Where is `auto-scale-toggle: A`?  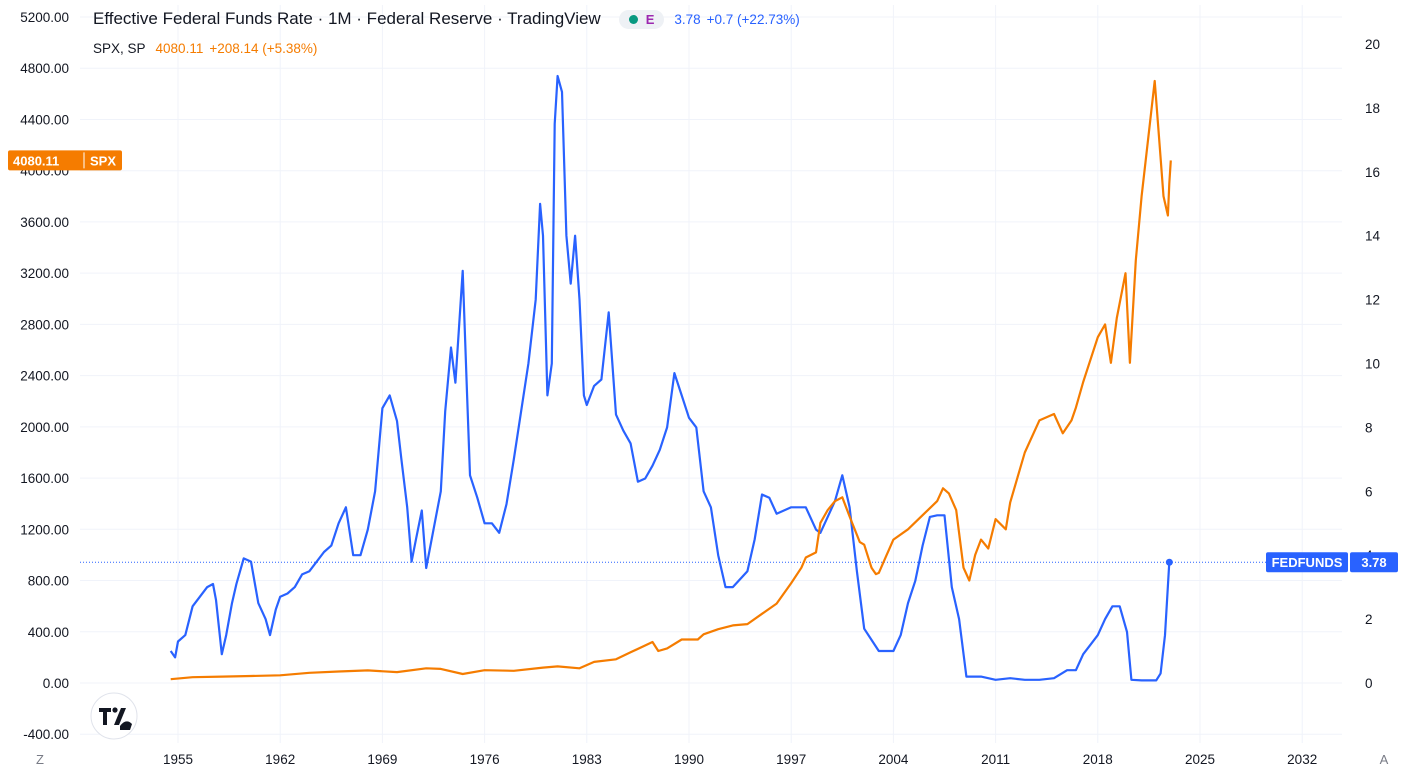 auto-scale-toggle: A is located at coordinates (1384, 759).